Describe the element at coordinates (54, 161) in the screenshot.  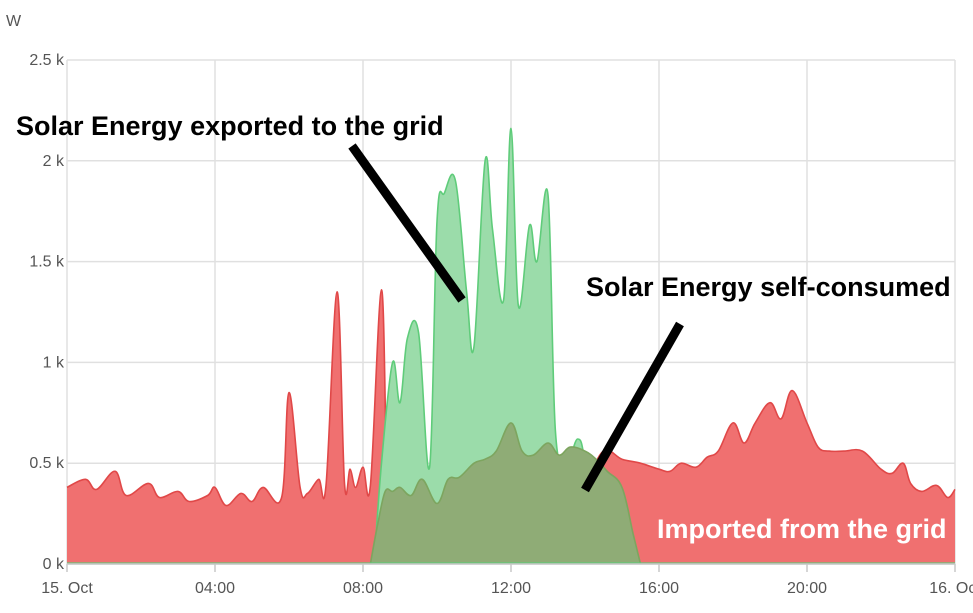
I see `y-tick-label: 2 k` at that location.